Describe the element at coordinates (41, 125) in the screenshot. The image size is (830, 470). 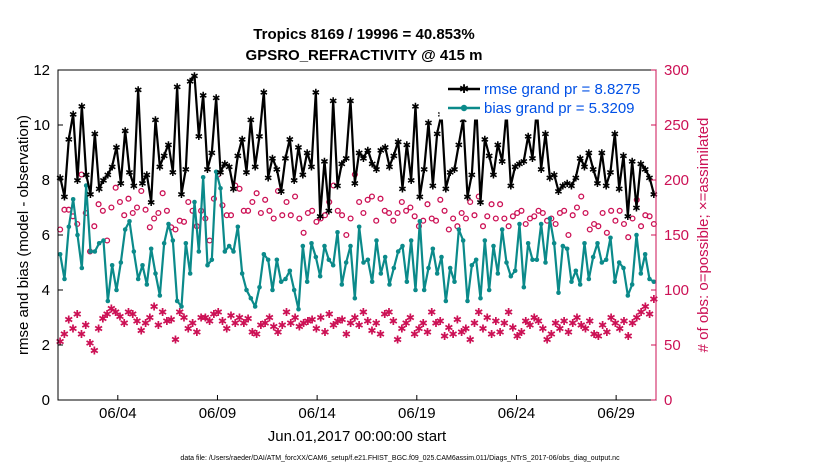
I see `y-left-tick-label: 10` at that location.